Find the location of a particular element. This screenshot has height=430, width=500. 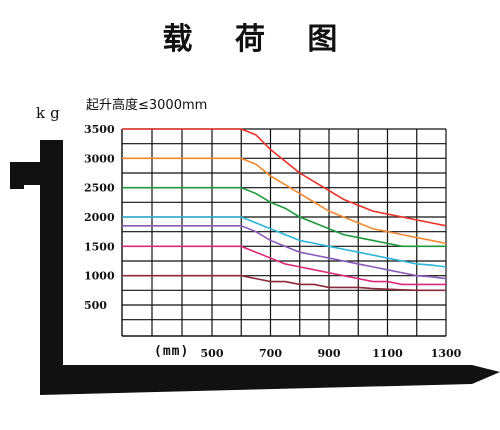

x-tick-label: 1100 is located at coordinates (387, 353).